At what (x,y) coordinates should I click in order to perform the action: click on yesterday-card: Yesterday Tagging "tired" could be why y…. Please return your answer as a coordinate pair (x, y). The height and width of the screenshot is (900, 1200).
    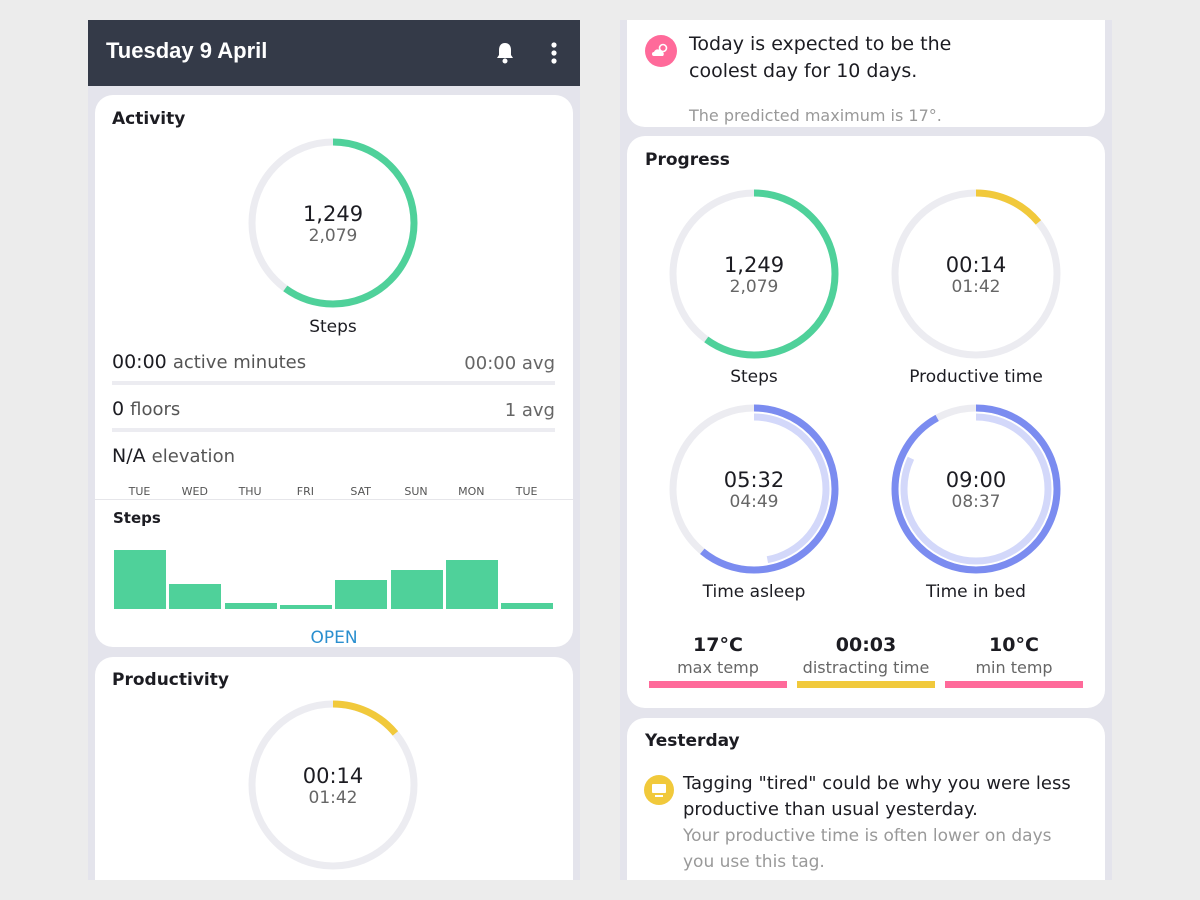
    Looking at the image, I should click on (866, 799).